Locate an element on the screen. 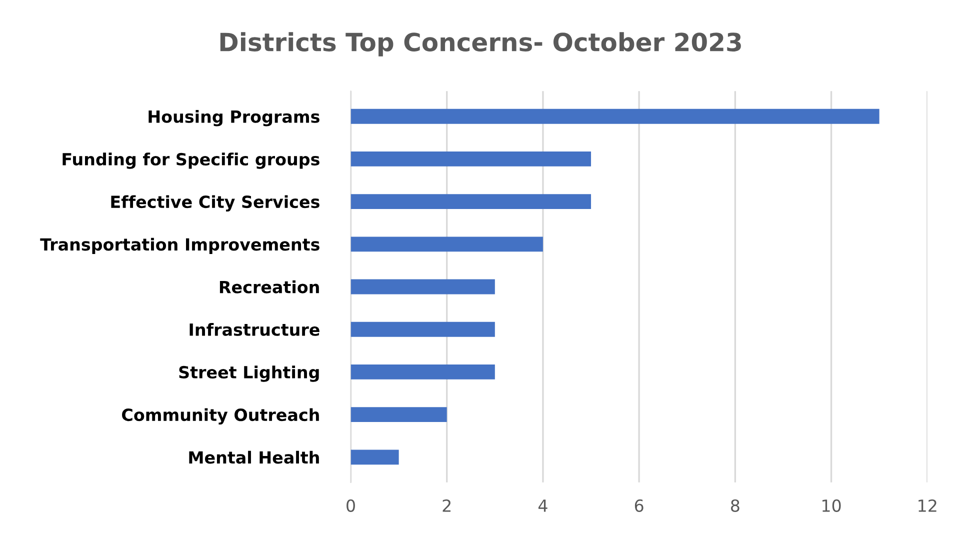 Image resolution: width=961 pixels, height=536 pixels. y-tick-label: Mental Health is located at coordinates (254, 457).